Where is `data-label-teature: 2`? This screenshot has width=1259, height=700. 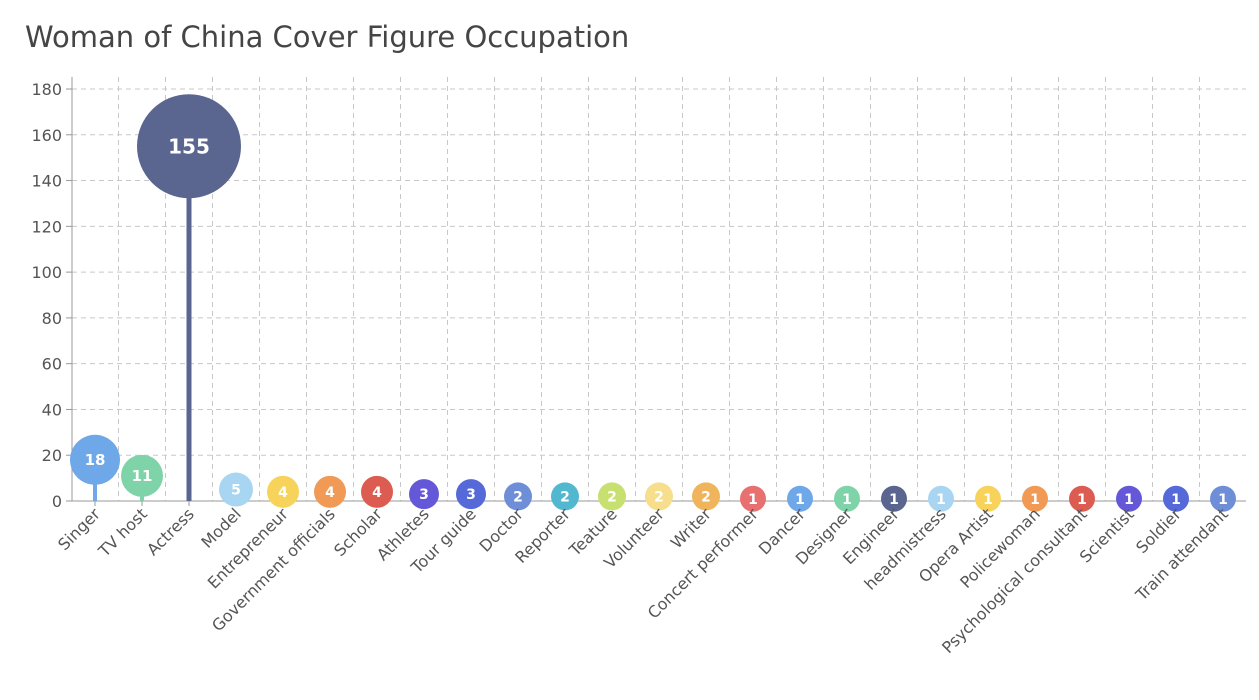 data-label-teature: 2 is located at coordinates (612, 497).